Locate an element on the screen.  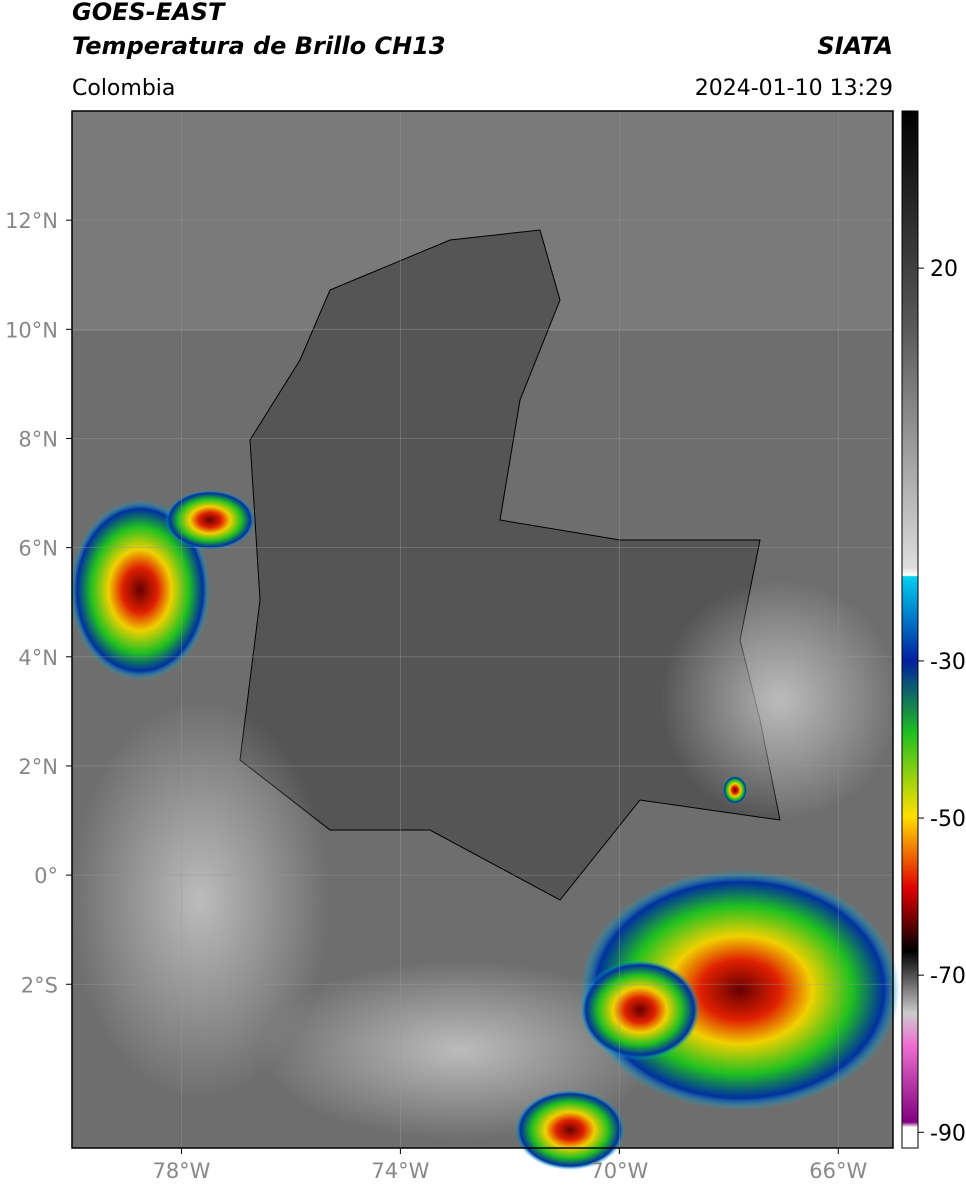
colorbar is located at coordinates (910, 629).